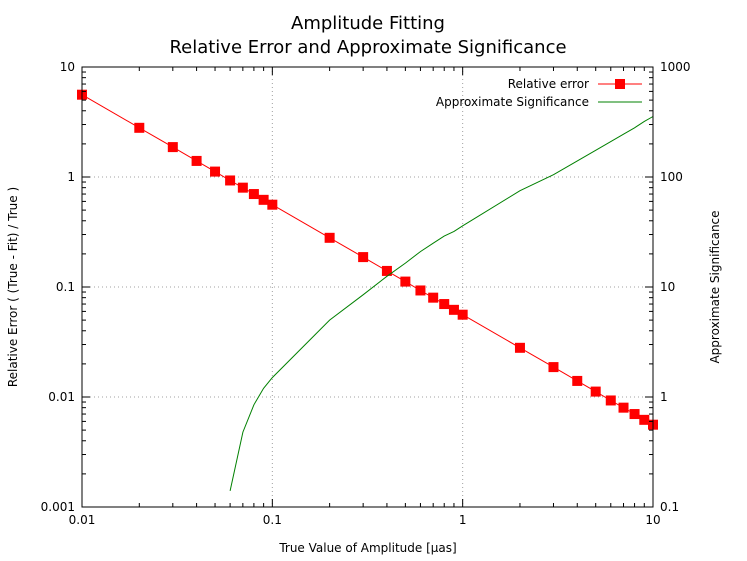 Image resolution: width=747 pixels, height=561 pixels. I want to click on legend: Relative error Approximate Significance, so click(539, 93).